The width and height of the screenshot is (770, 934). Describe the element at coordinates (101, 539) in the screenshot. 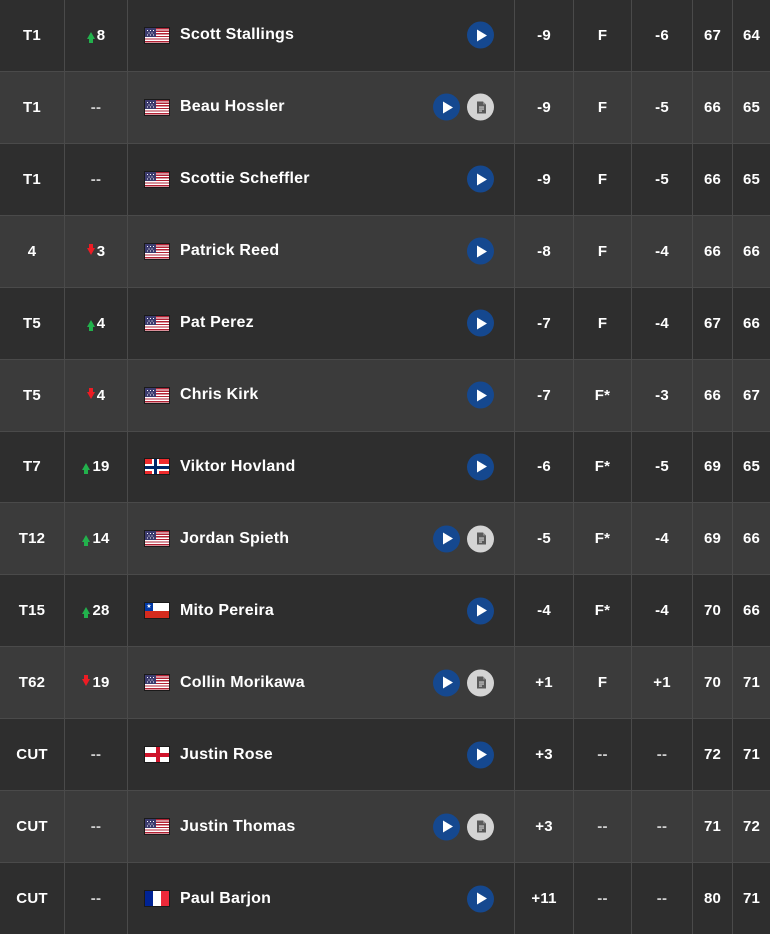

I see `movement-value: 14` at that location.